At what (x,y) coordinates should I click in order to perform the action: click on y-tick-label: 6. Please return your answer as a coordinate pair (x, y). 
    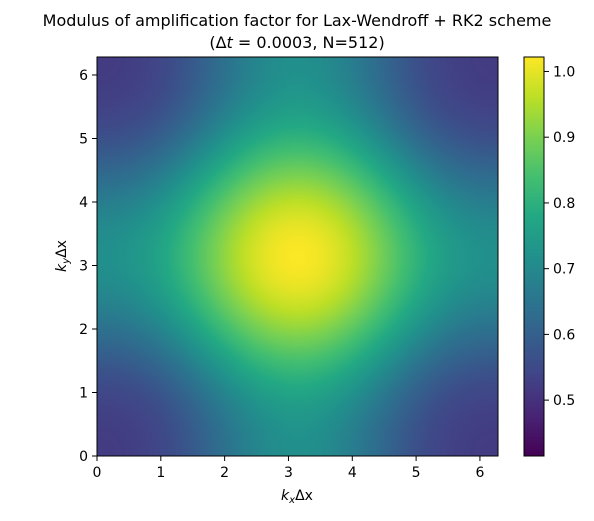
    Looking at the image, I should click on (83, 76).